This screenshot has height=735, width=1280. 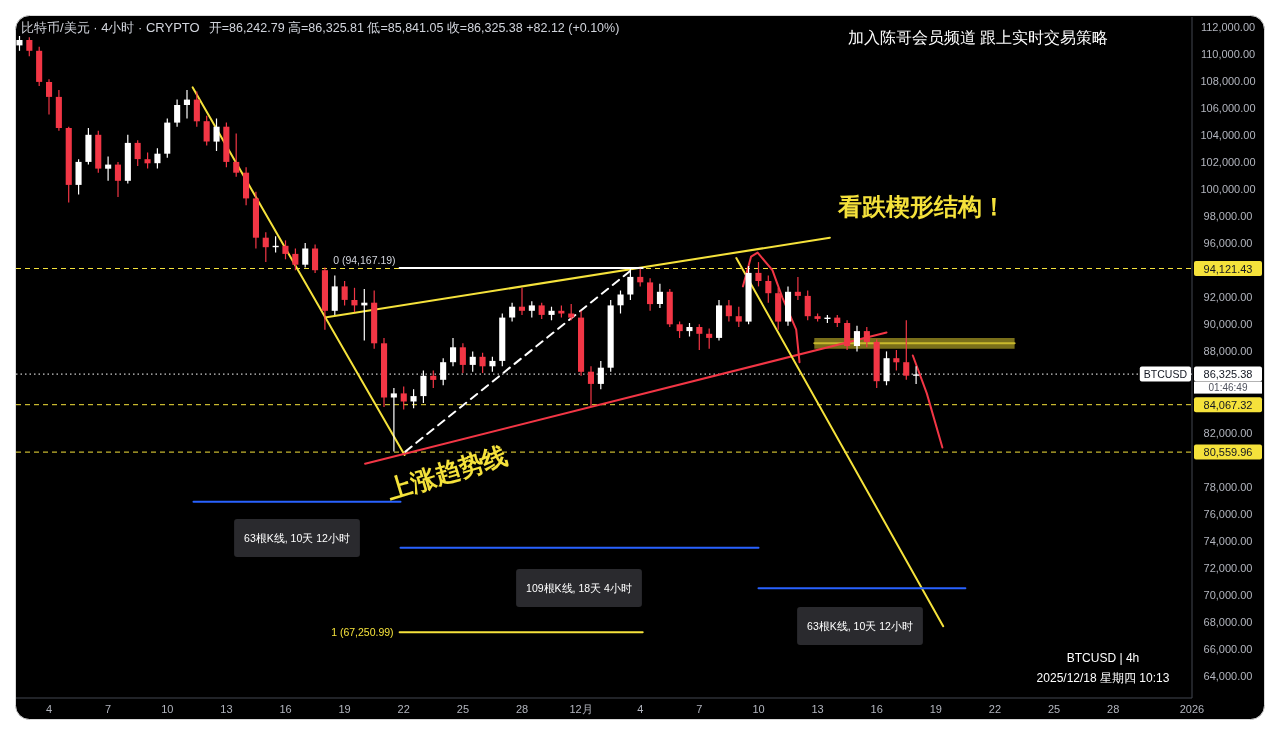 I want to click on y-tick-label: 90,000.00, so click(x=1228, y=324).